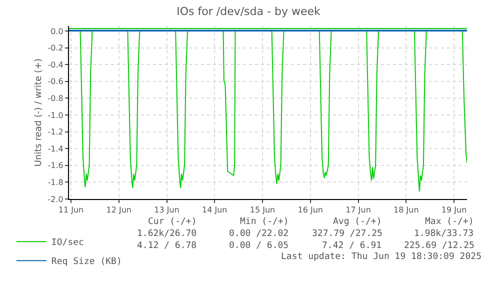 This screenshot has height=287, width=497. Describe the element at coordinates (259, 234) in the screenshot. I see `text: 0.00 /22.02` at that location.